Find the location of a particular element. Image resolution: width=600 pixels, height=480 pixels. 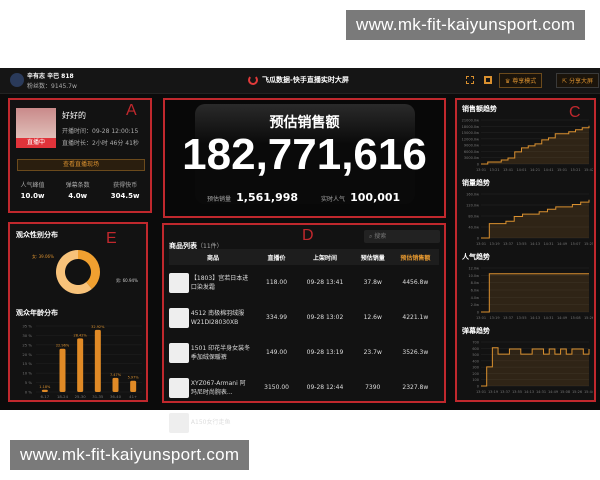

y-tick-label: 4.0w is located at coordinates (475, 298).